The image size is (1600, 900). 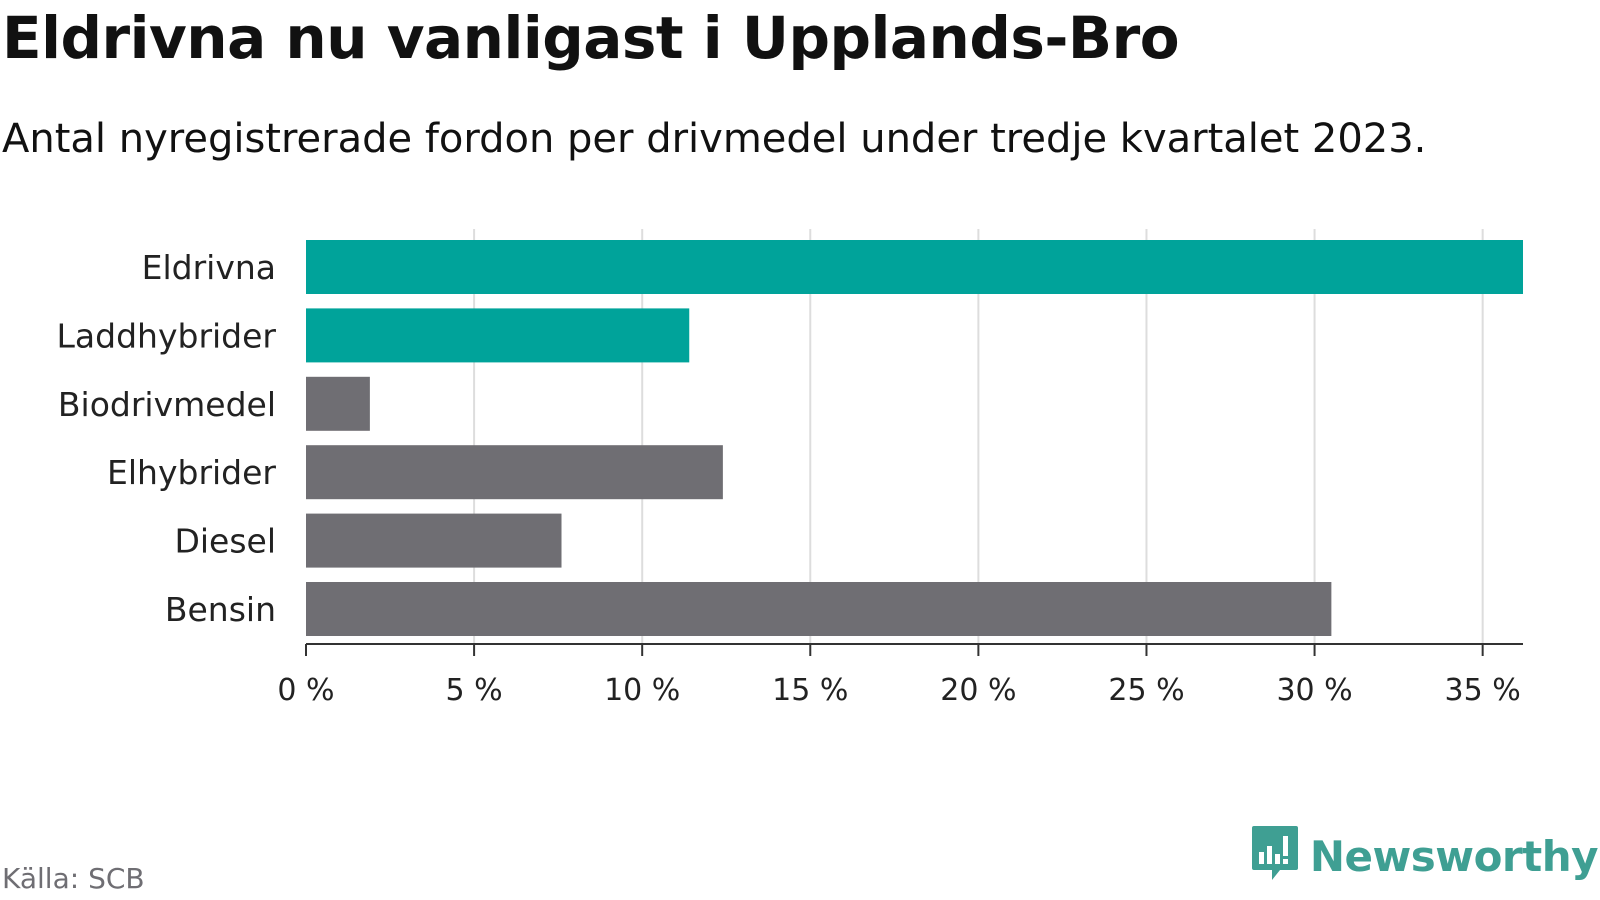 What do you see at coordinates (498, 335) in the screenshot?
I see `bar-laddhybrider` at bounding box center [498, 335].